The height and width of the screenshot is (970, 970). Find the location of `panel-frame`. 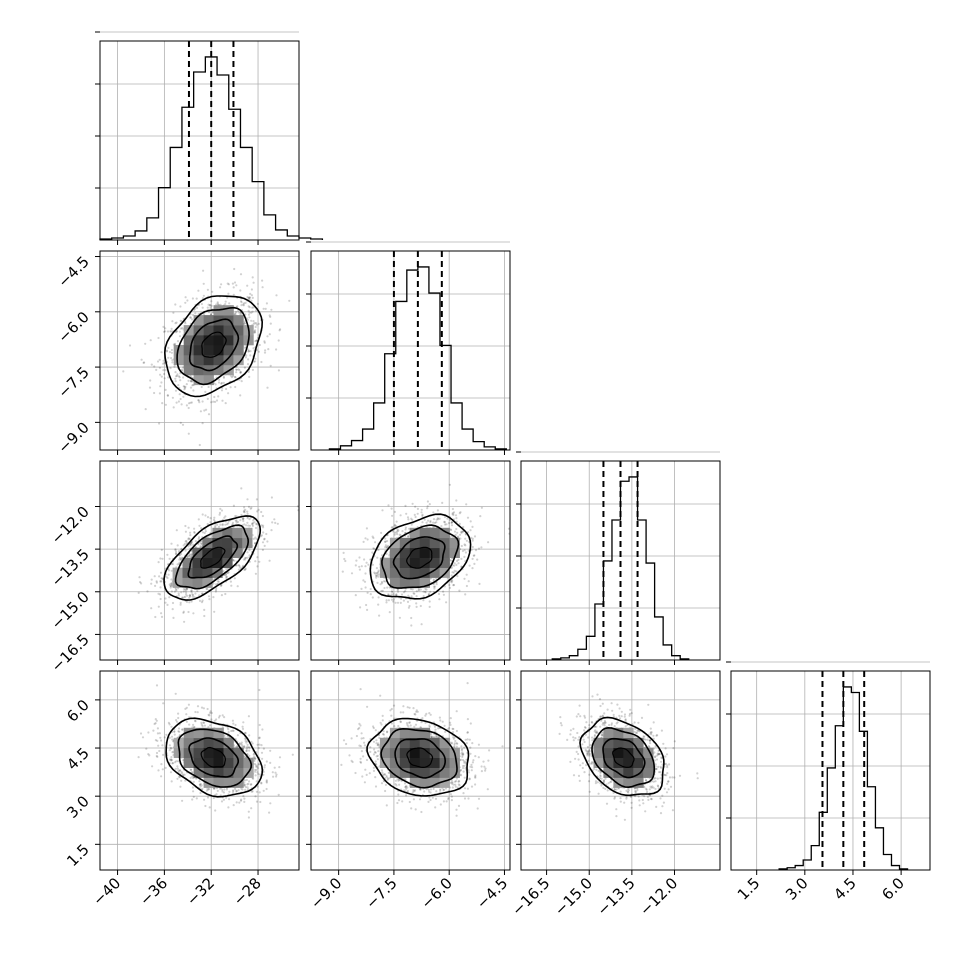

panel-frame is located at coordinates (199, 140).